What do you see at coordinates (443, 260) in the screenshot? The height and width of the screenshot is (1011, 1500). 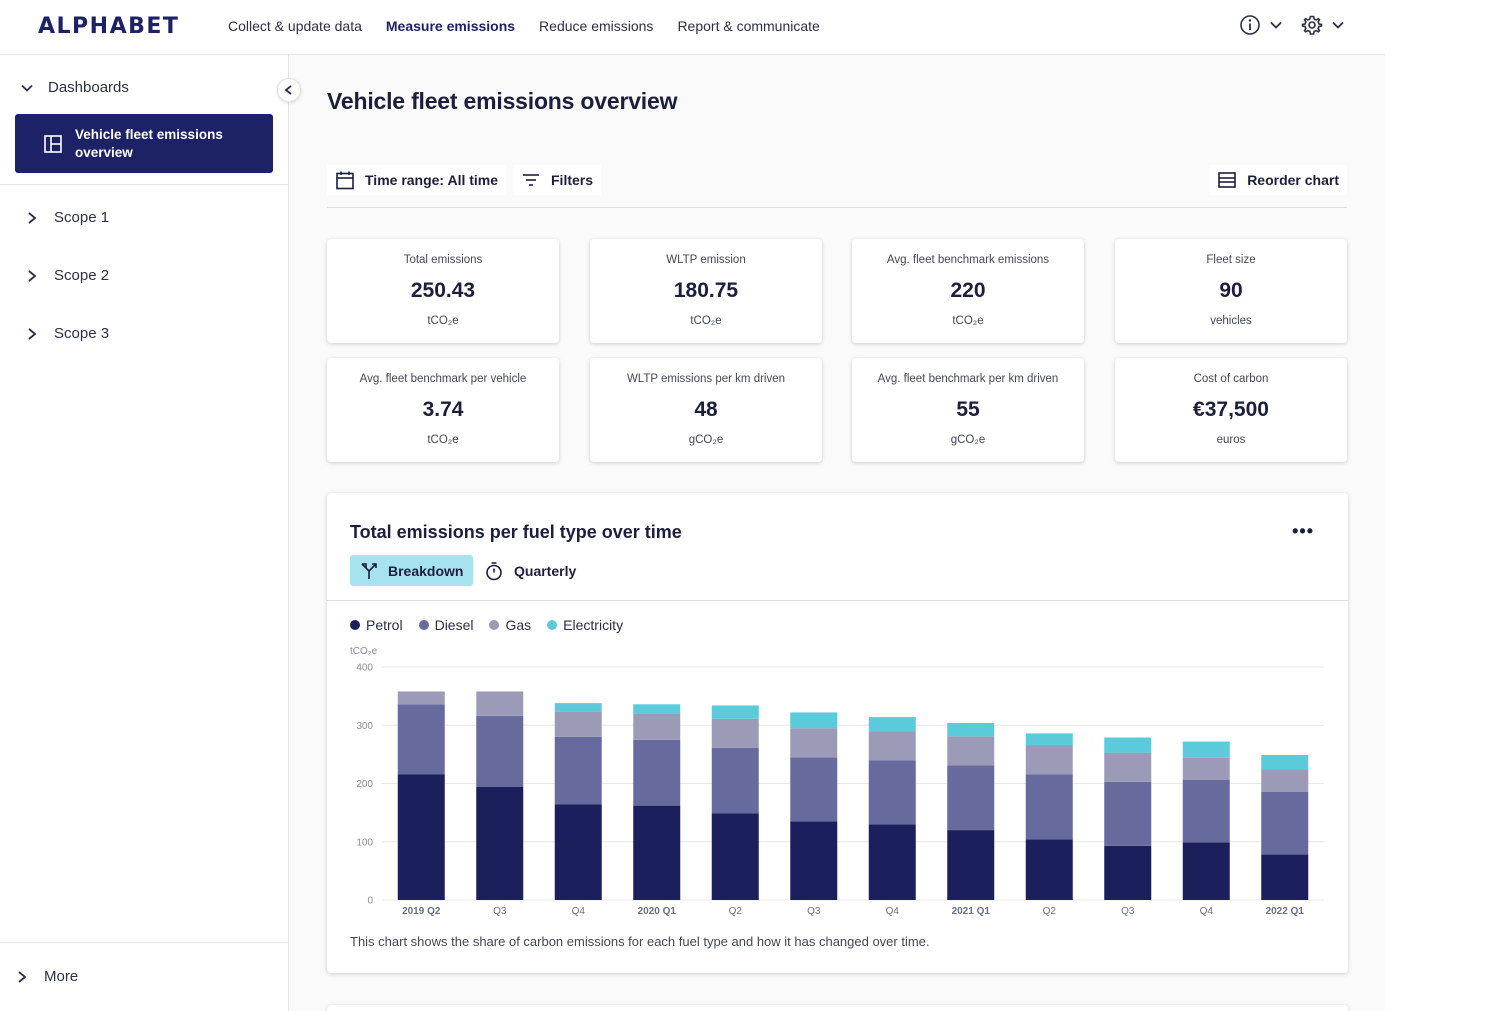 I see `kpi-title: Total emissions` at bounding box center [443, 260].